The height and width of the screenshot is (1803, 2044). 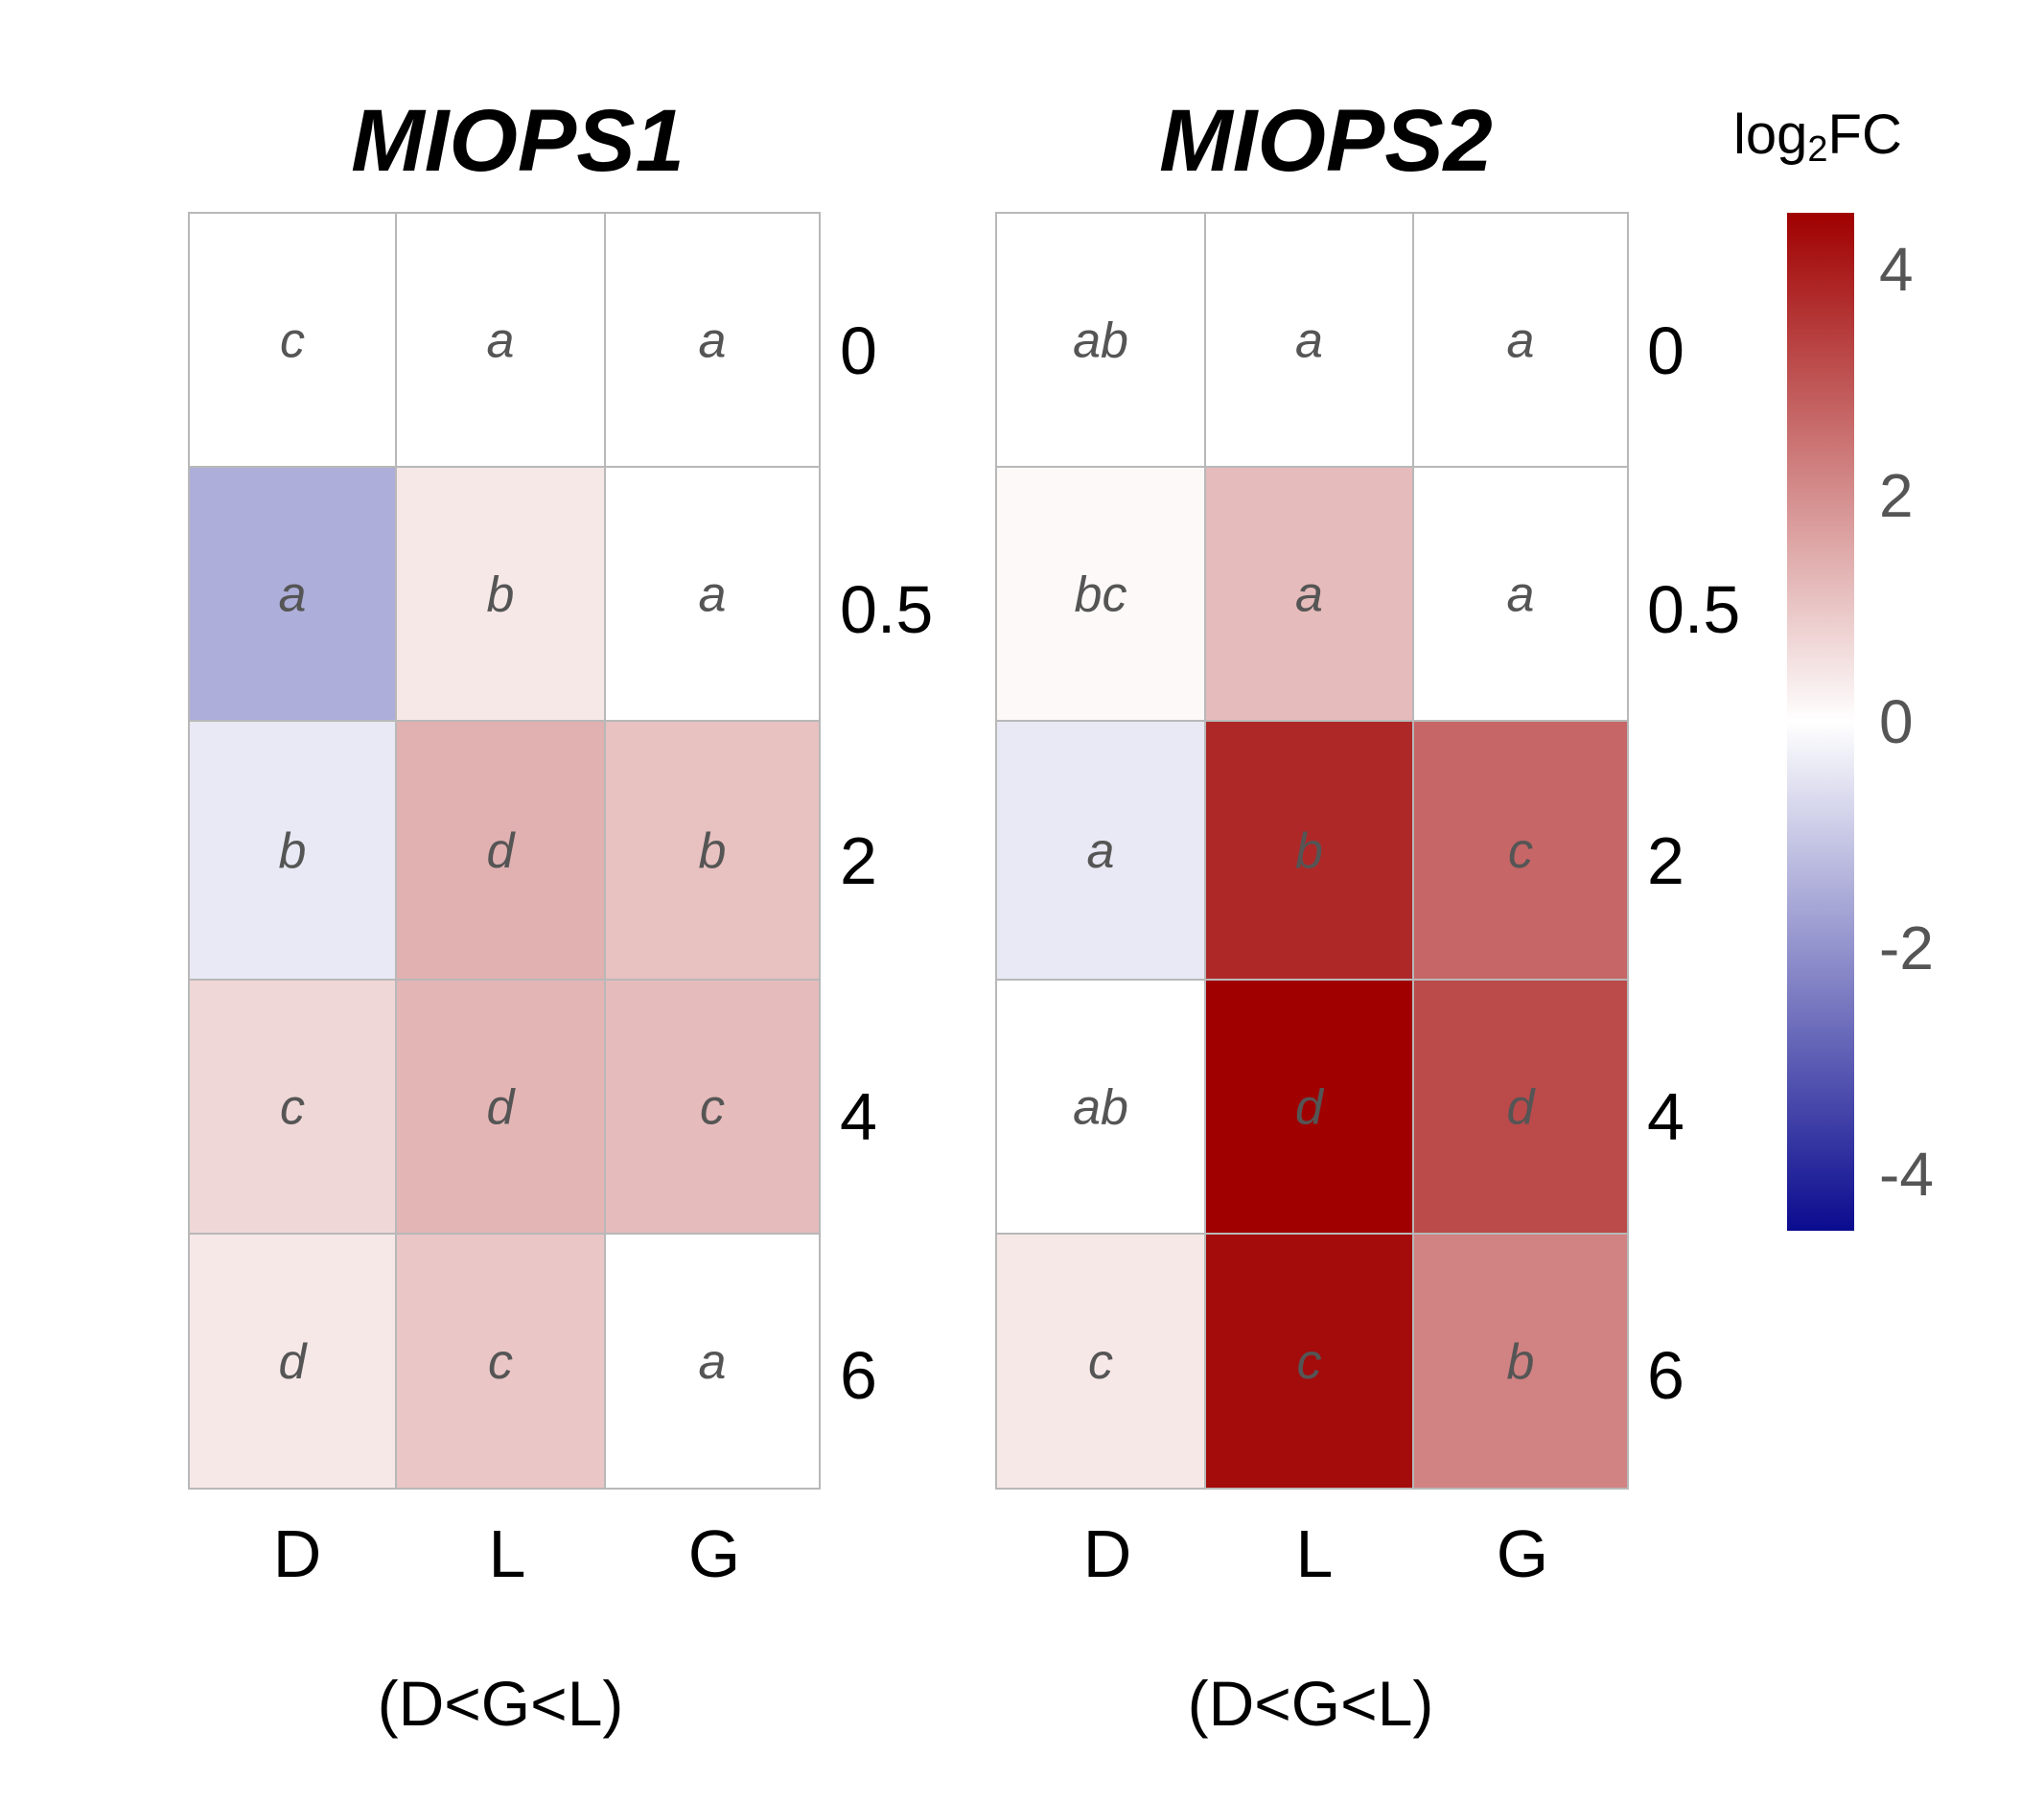 What do you see at coordinates (1906, 1174) in the screenshot?
I see `colorbar-tick-label: -4` at bounding box center [1906, 1174].